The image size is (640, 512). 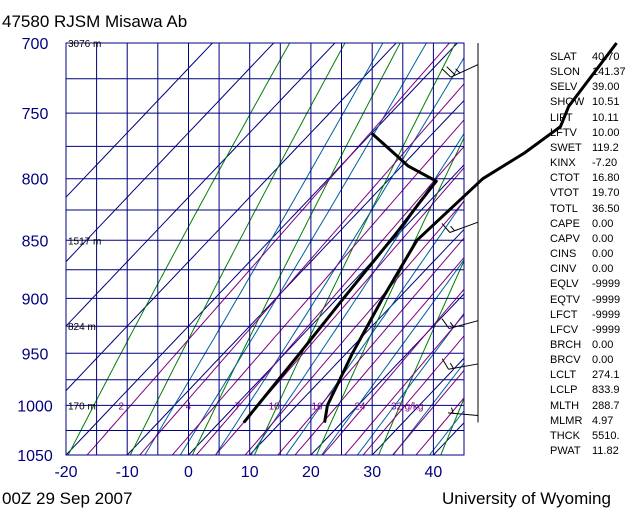 I want to click on y-tick-label: 850, so click(x=35, y=241).